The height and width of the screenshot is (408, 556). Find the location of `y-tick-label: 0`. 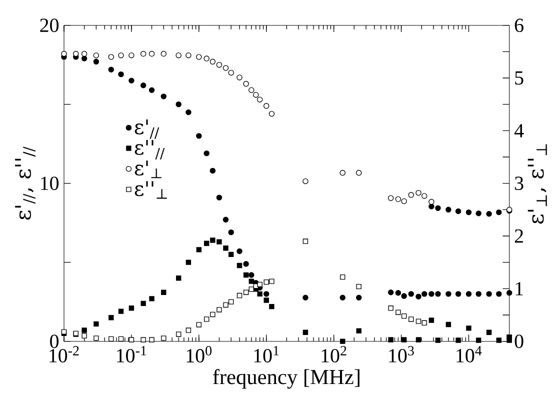

y-tick-label: 0 is located at coordinates (54, 341).